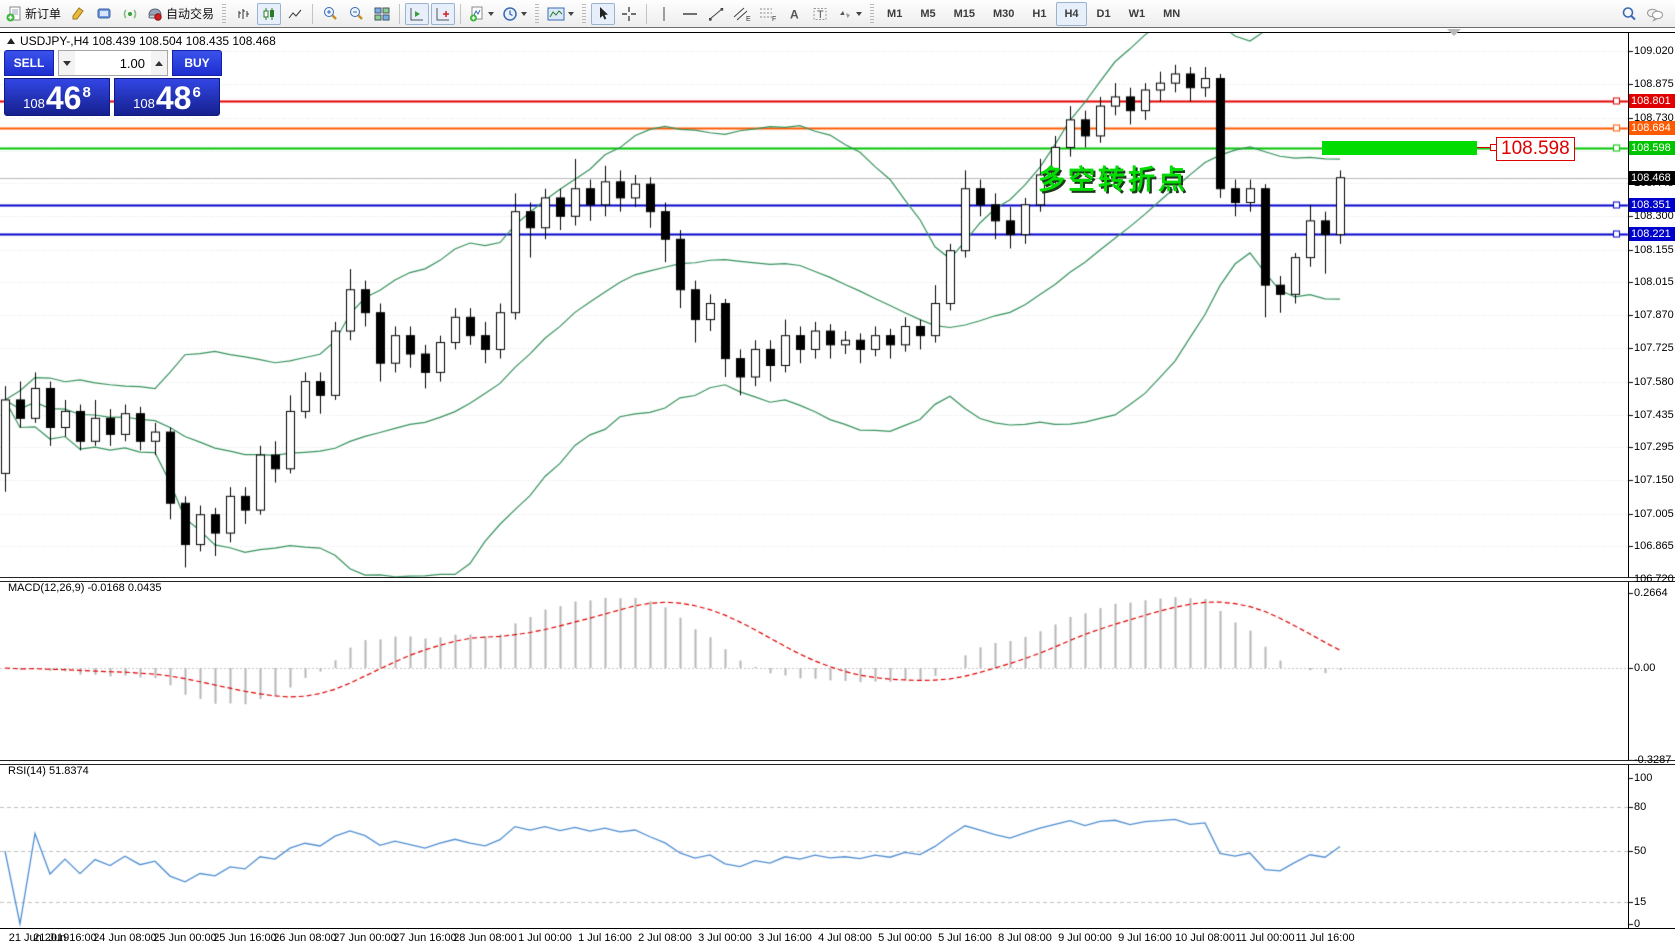 The image size is (1675, 951). I want to click on candlestick-chart-button, so click(269, 13).